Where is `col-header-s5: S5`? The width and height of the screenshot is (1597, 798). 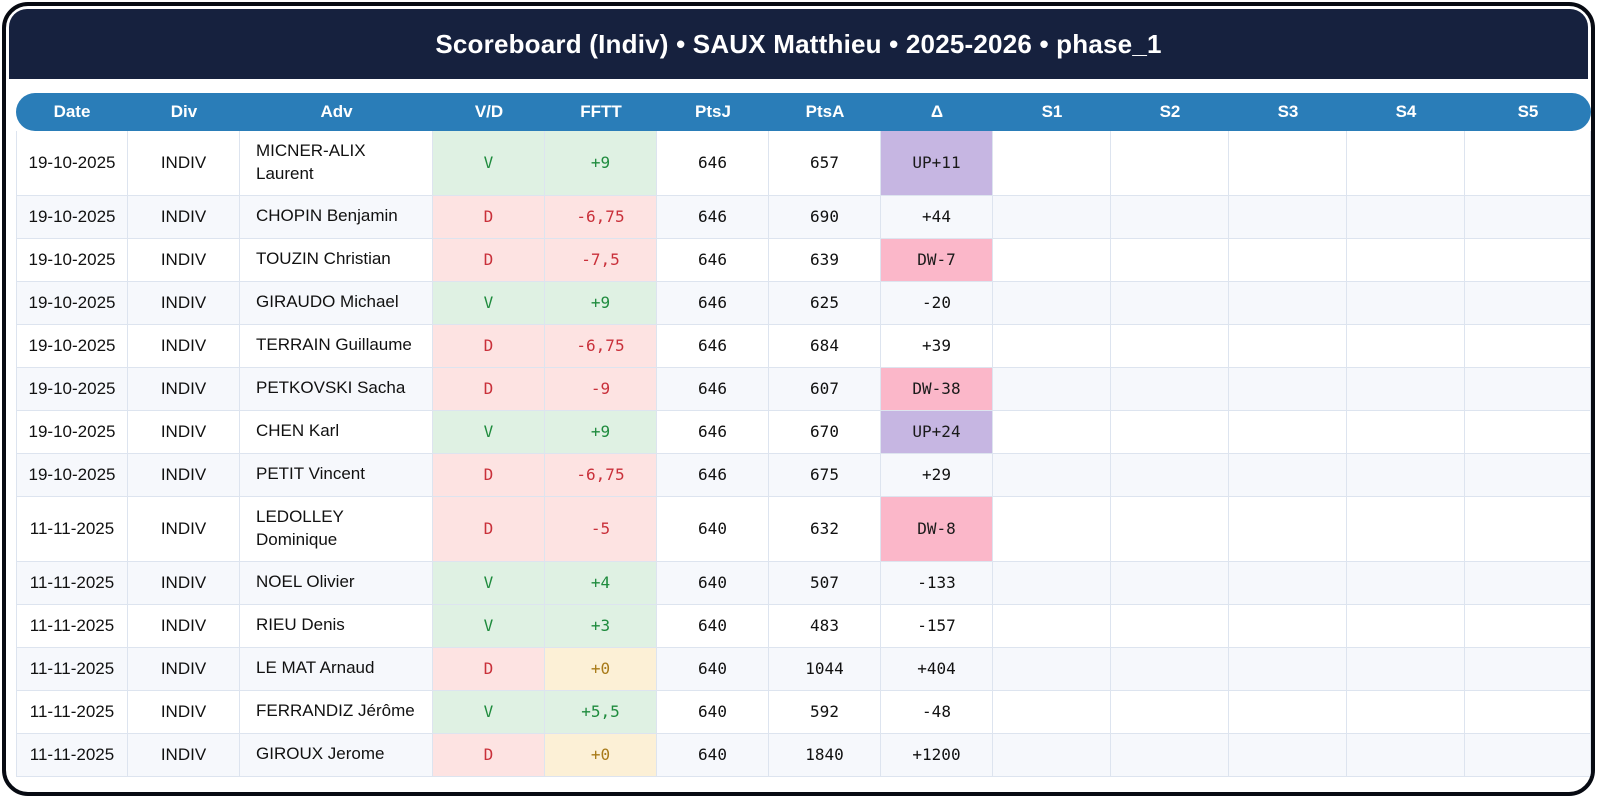 col-header-s5: S5 is located at coordinates (1528, 112).